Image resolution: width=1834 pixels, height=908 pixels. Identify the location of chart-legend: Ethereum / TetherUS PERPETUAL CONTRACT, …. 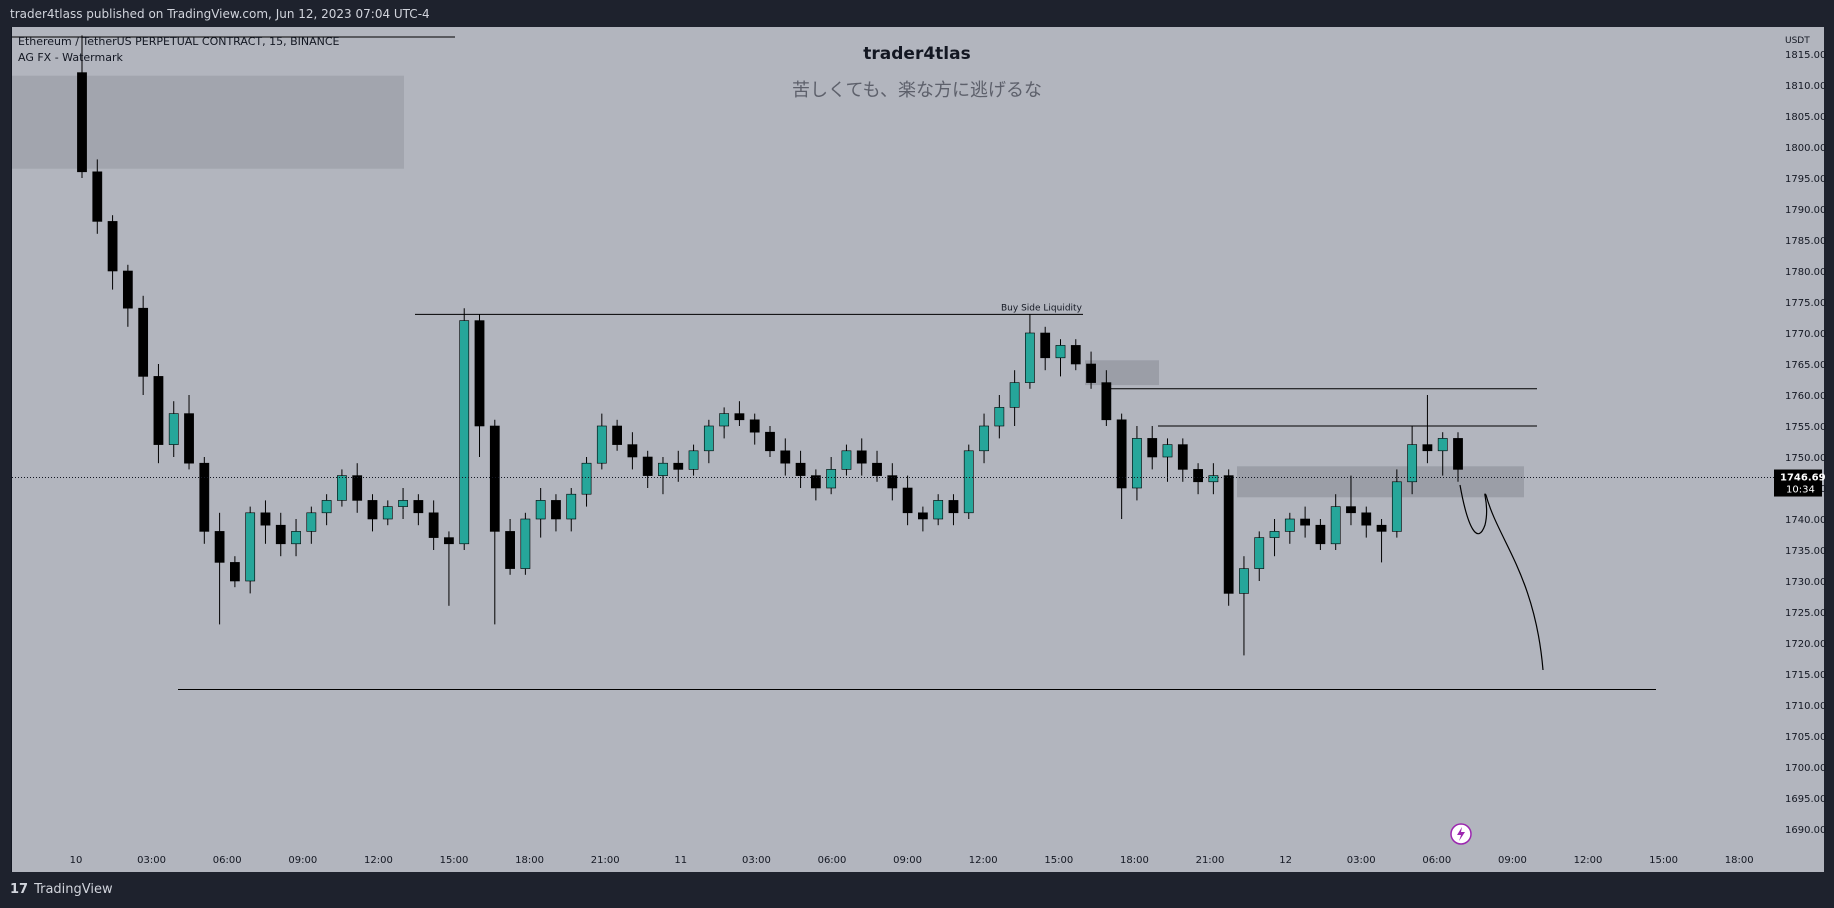
(179, 50).